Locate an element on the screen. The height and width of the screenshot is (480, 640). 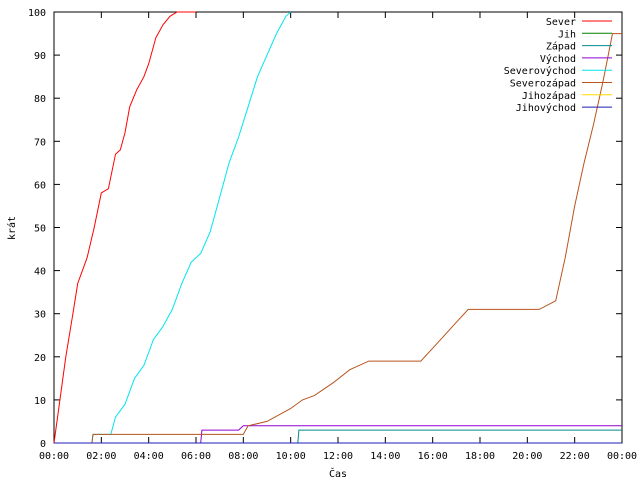
x-tick-label: 12:00 is located at coordinates (338, 456).